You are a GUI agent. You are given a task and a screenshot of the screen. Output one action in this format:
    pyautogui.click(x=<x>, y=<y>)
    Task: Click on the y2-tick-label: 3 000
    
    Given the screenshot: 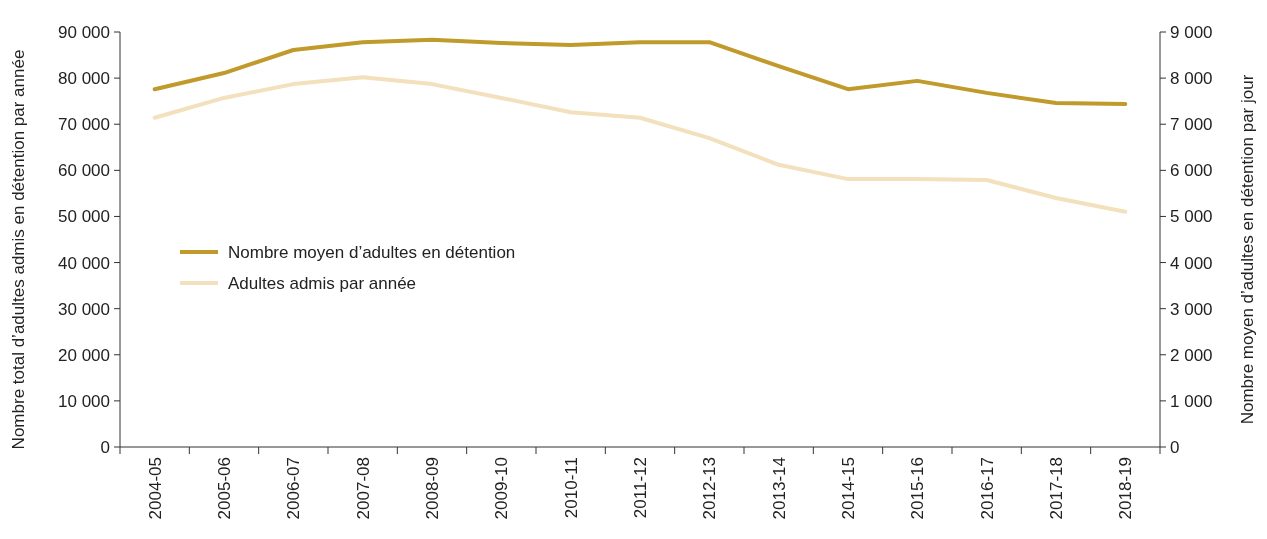 What is the action you would take?
    pyautogui.click(x=1191, y=309)
    